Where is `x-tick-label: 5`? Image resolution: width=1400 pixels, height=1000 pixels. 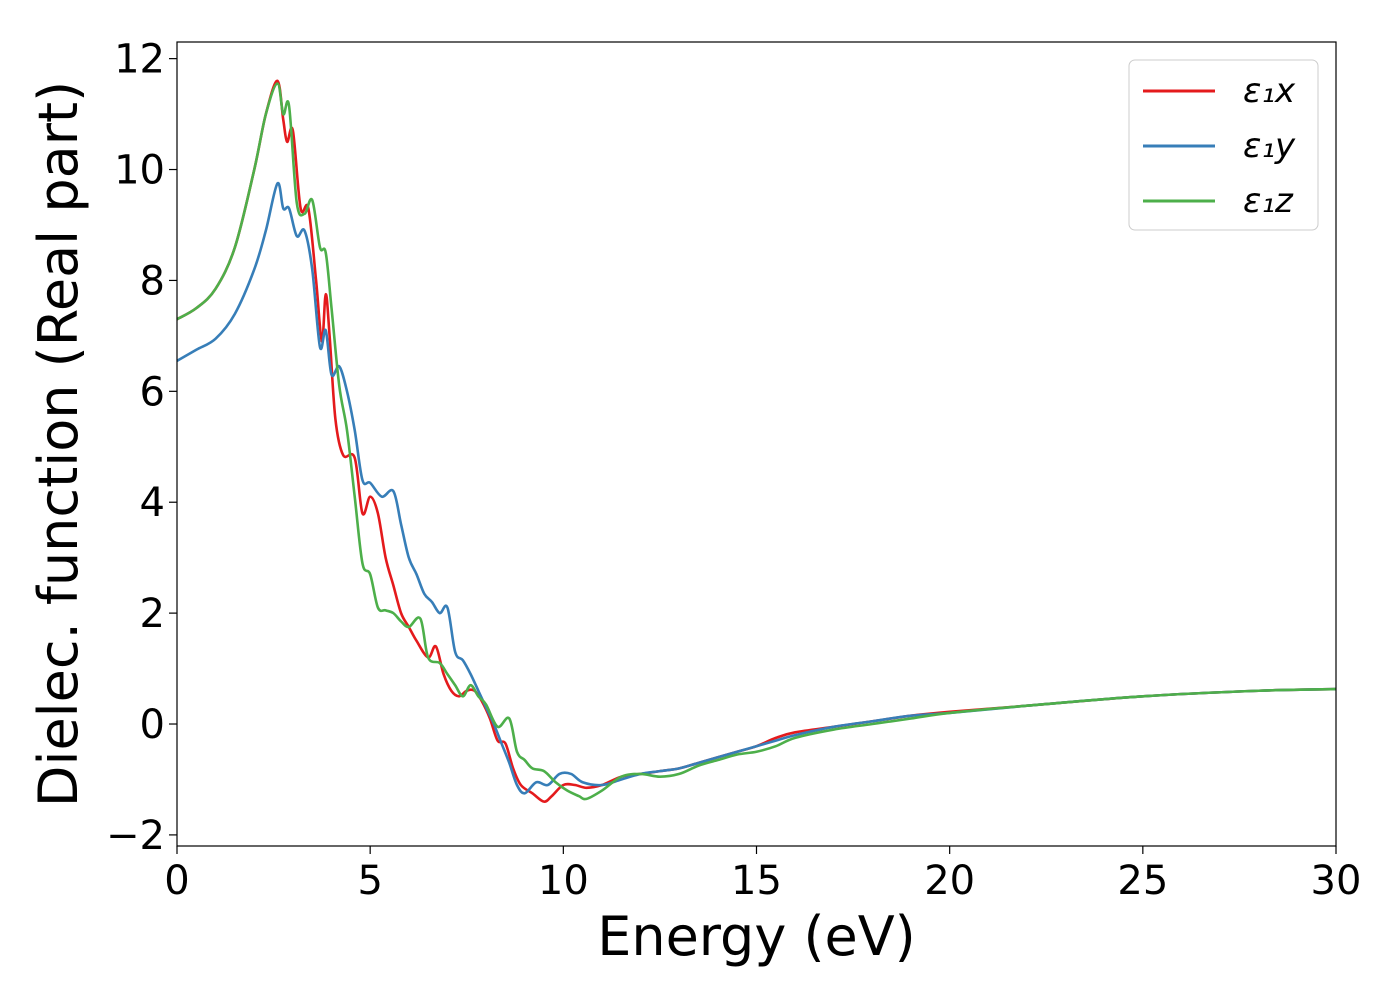 x-tick-label: 5 is located at coordinates (369, 881).